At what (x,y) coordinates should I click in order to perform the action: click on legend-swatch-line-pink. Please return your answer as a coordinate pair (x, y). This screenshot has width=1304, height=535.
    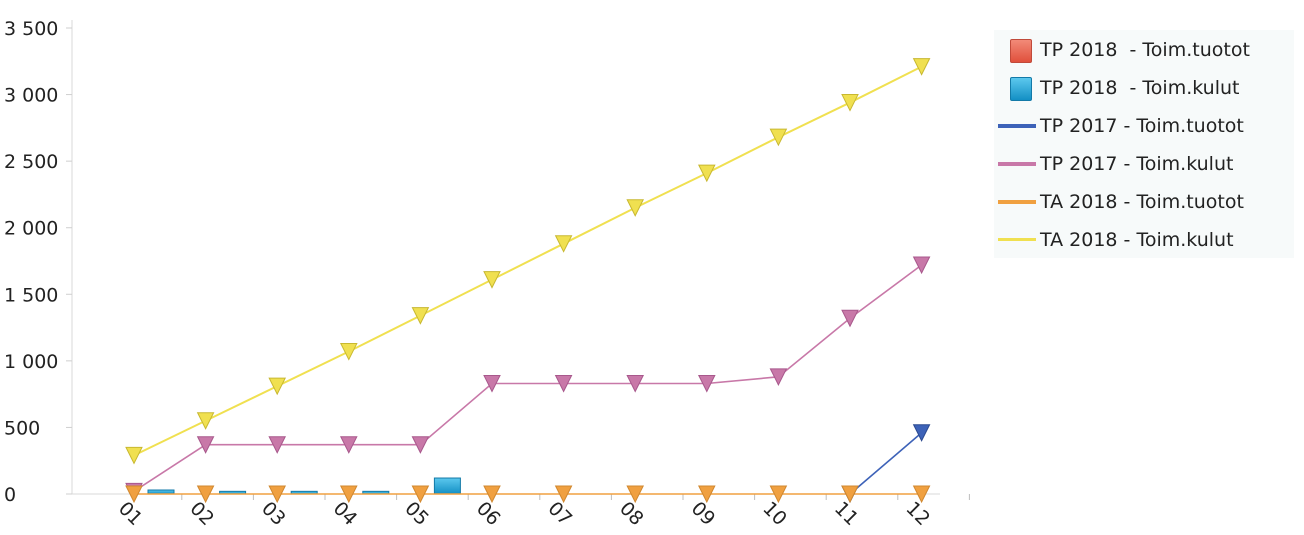
    Looking at the image, I should click on (1017, 164).